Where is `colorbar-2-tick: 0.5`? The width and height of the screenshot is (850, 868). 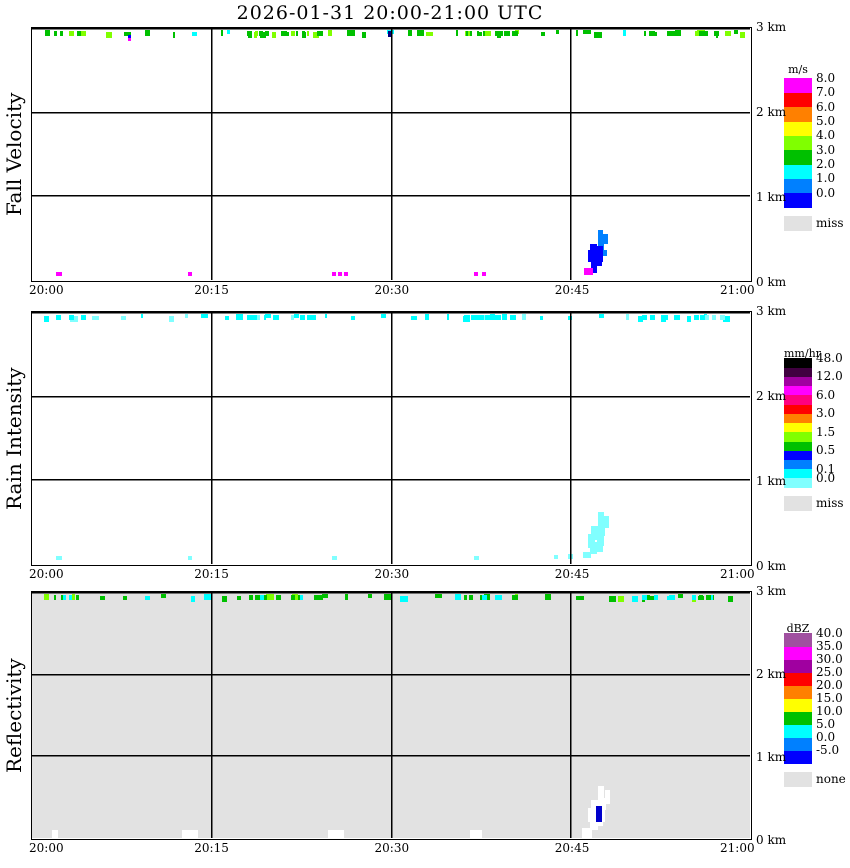
colorbar-2-tick: 0.5 is located at coordinates (826, 450).